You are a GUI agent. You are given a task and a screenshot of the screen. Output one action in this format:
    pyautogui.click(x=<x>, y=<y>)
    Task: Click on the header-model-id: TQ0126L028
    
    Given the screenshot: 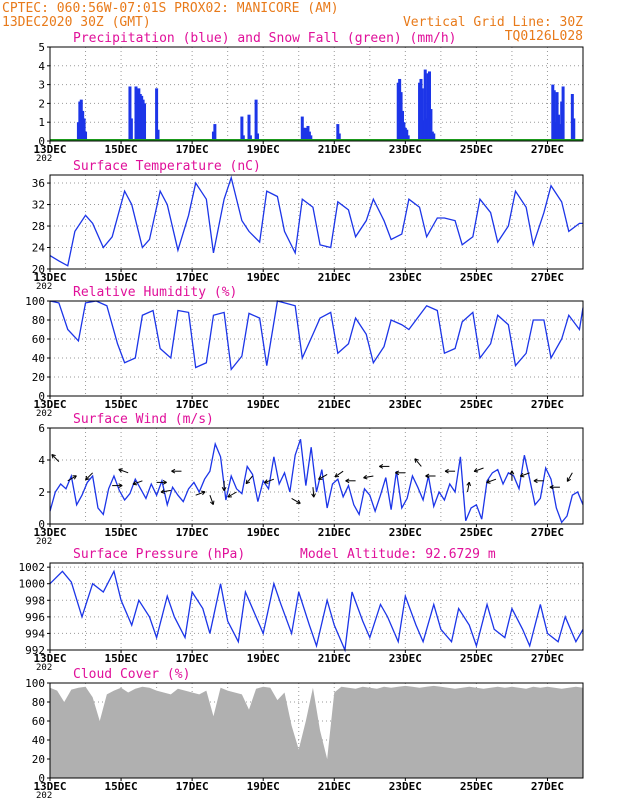 What is the action you would take?
    pyautogui.click(x=544, y=36)
    